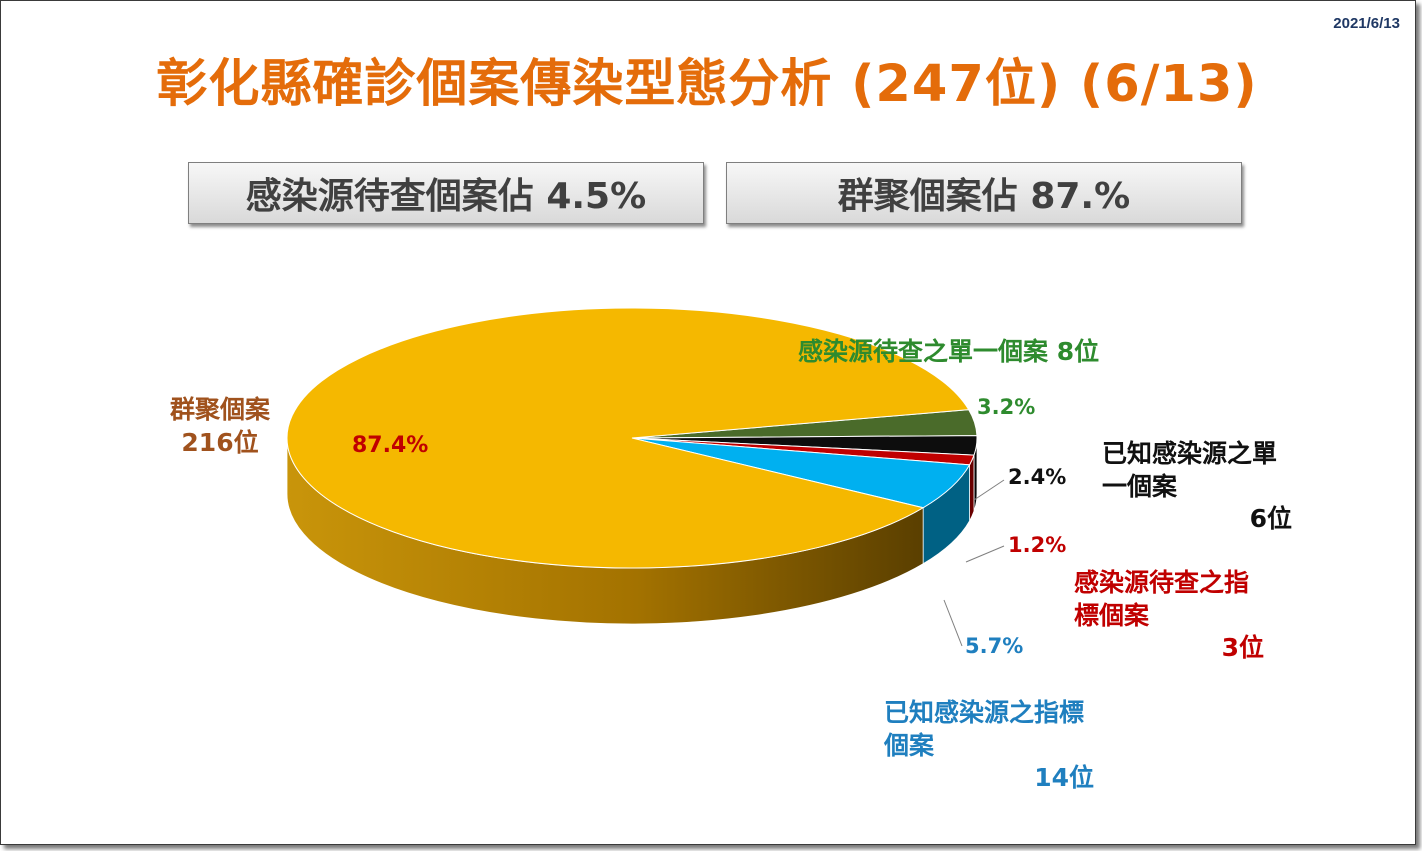 The width and height of the screenshot is (1422, 851). I want to click on label-known-single: 已知感染源之單一個案 6位, so click(1197, 487).